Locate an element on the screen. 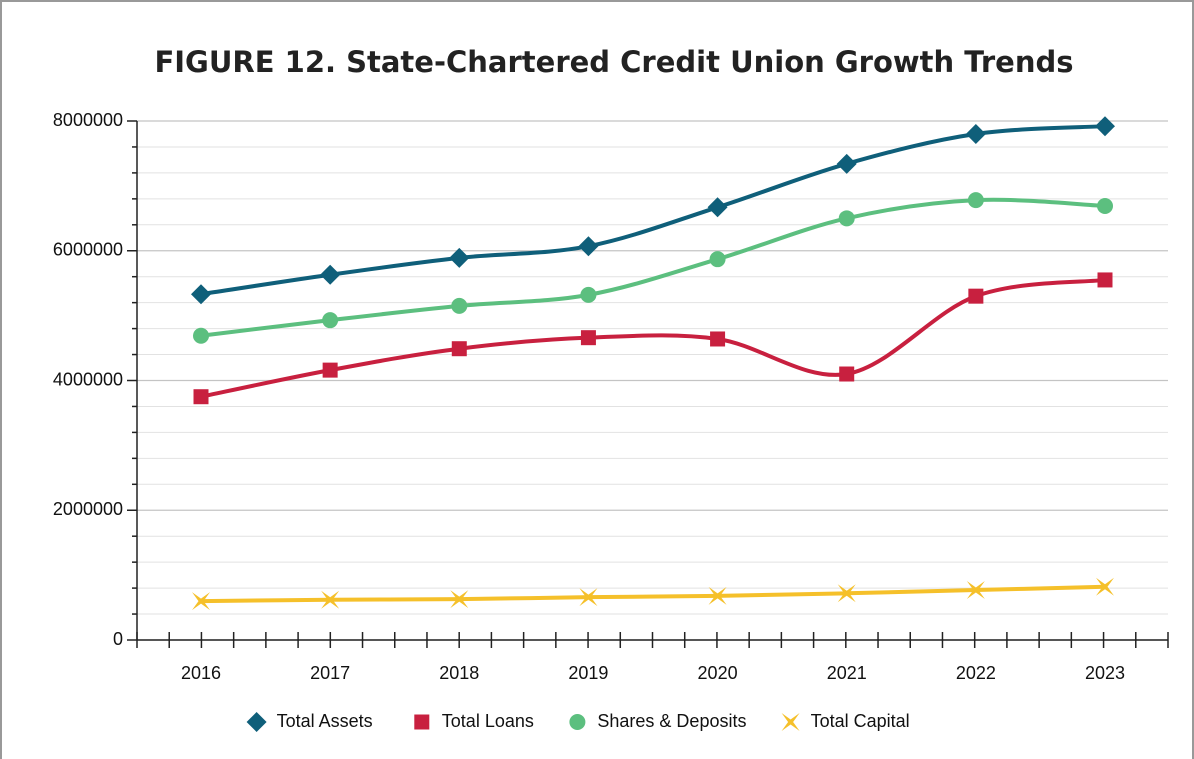 This screenshot has width=1194, height=759. y-tick-label: 0 is located at coordinates (118, 639).